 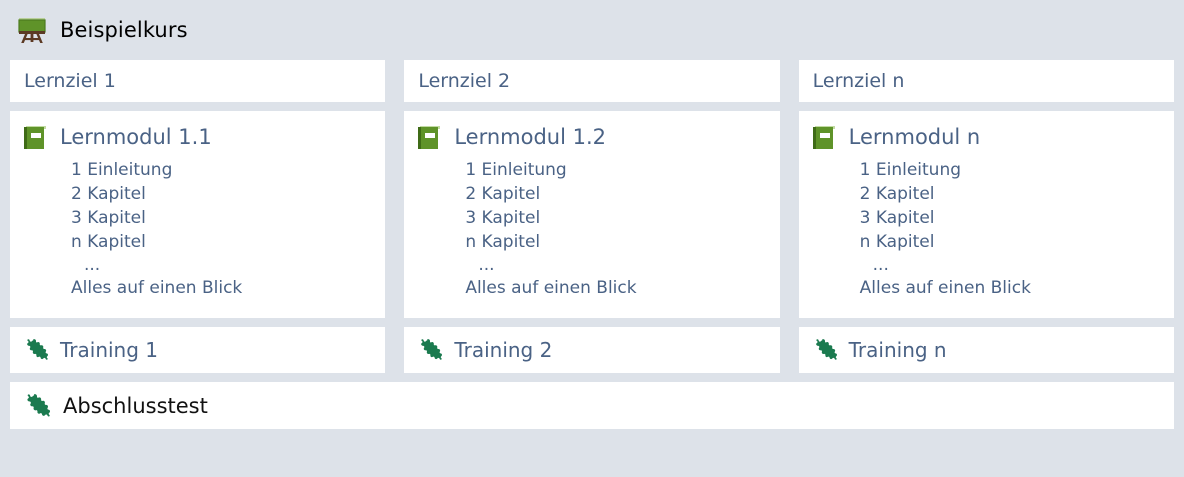 I want to click on final-test-card: Abschlusstest, so click(x=592, y=405).